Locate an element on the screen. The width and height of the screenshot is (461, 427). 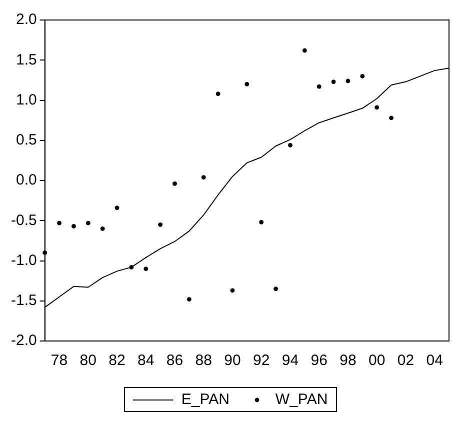
y-tick-label: 0.5 is located at coordinates (26, 140).